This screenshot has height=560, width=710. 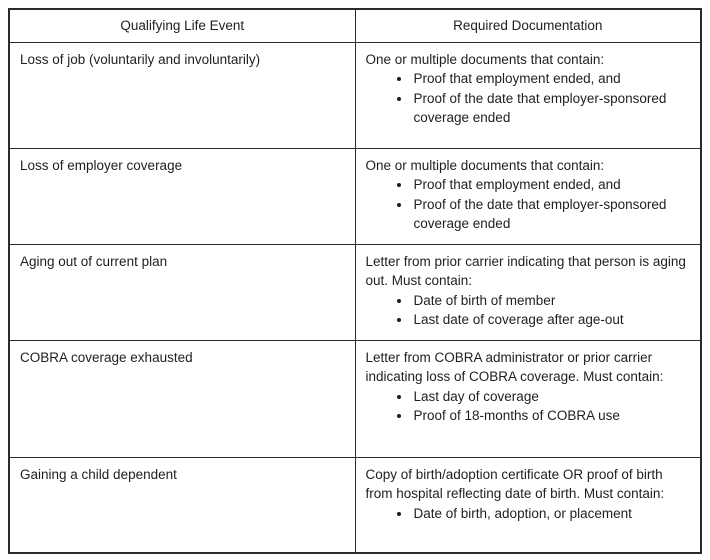 What do you see at coordinates (182, 292) in the screenshot?
I see `event-cell: Aging out of current plan` at bounding box center [182, 292].